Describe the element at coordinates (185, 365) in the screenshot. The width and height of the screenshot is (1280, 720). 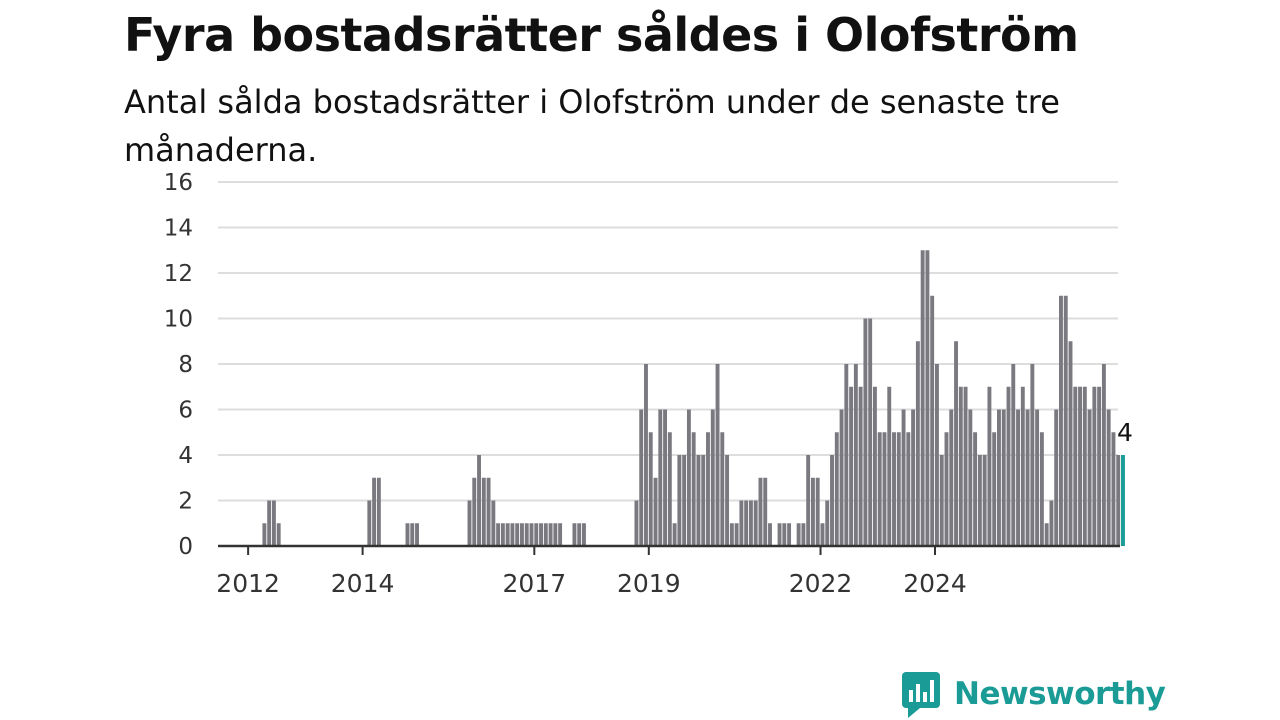
I see `y-tick-label: 8` at that location.